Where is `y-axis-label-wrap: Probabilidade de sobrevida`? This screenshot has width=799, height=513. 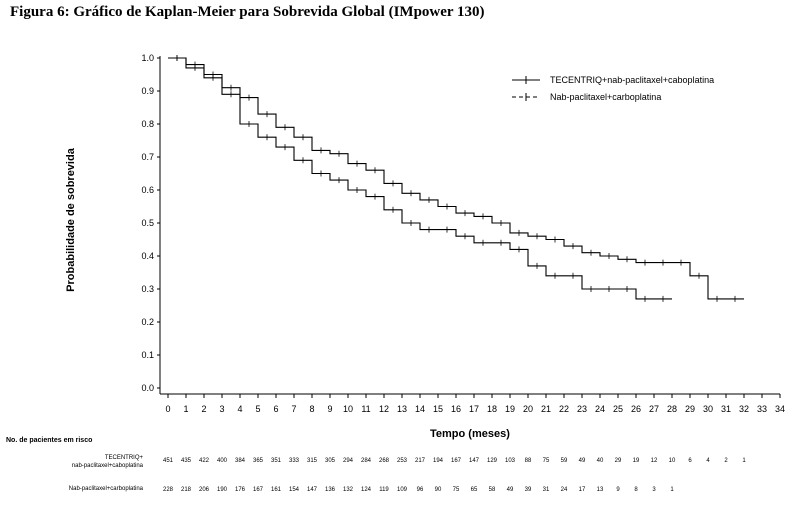
y-axis-label-wrap: Probabilidade de sobrevida is located at coordinates (71, 220).